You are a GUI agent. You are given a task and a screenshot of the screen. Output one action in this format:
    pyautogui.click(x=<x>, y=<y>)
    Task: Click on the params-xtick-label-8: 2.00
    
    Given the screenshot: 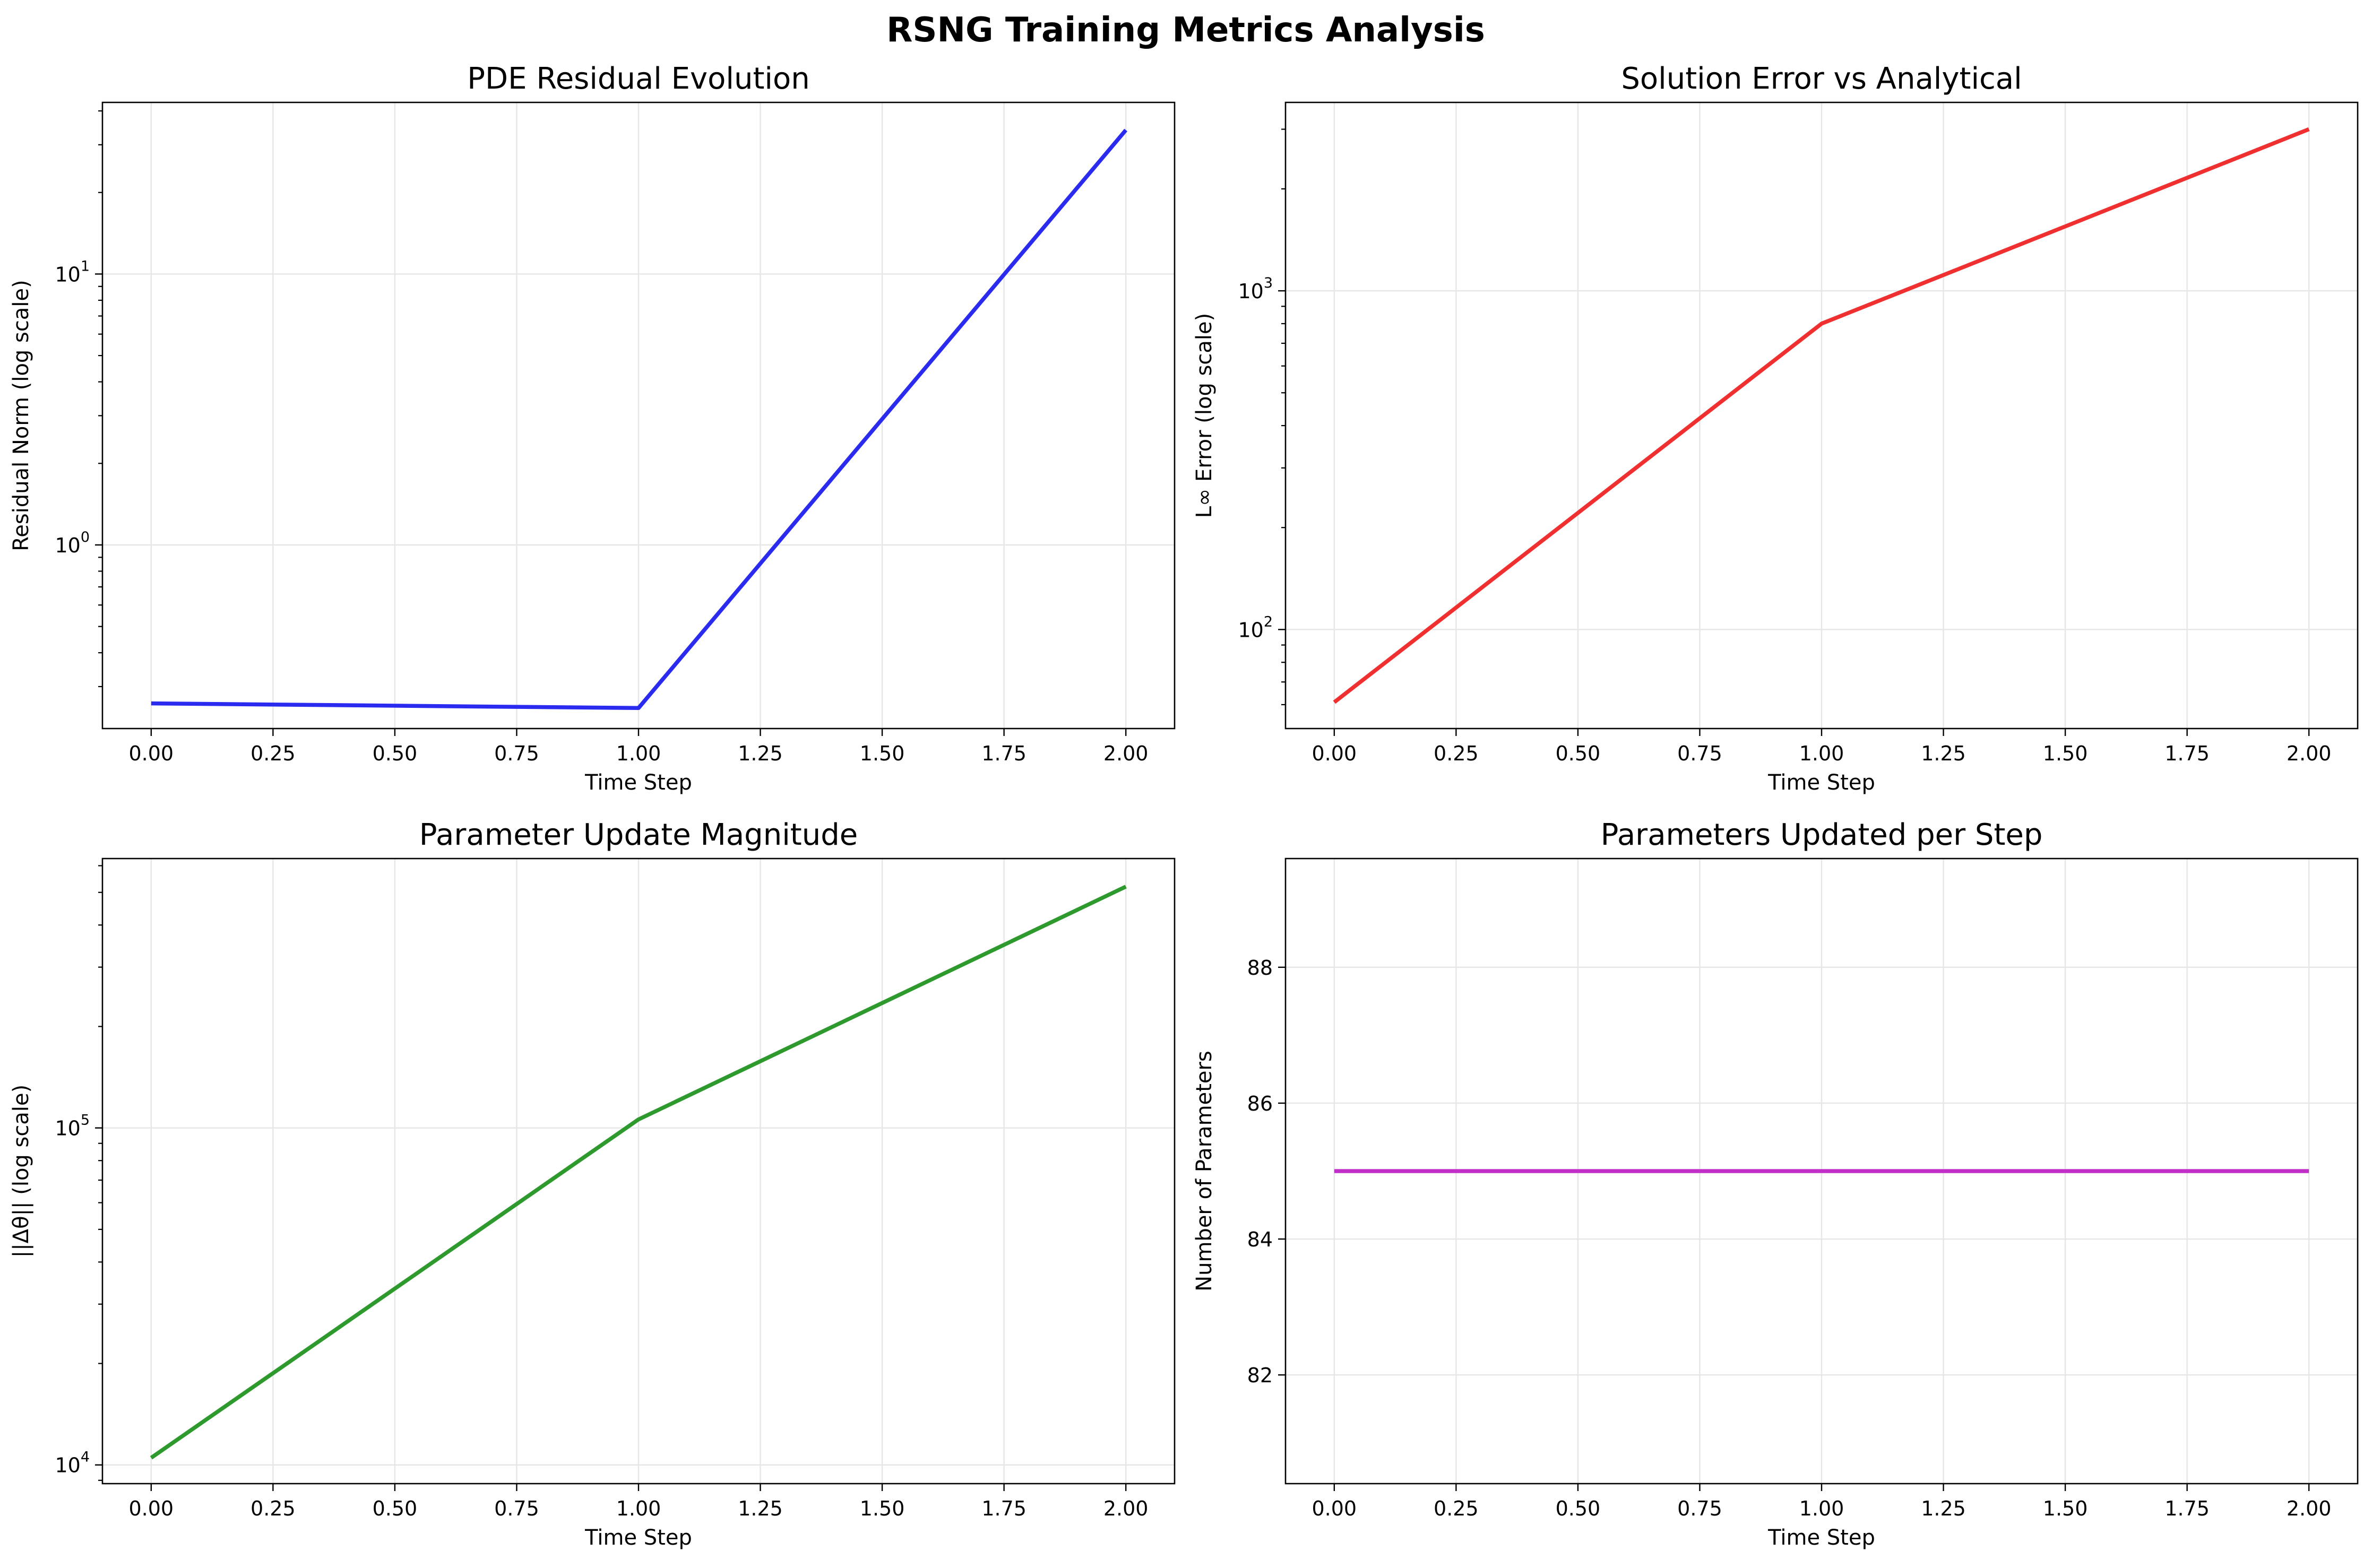 What is the action you would take?
    pyautogui.click(x=2309, y=1508)
    